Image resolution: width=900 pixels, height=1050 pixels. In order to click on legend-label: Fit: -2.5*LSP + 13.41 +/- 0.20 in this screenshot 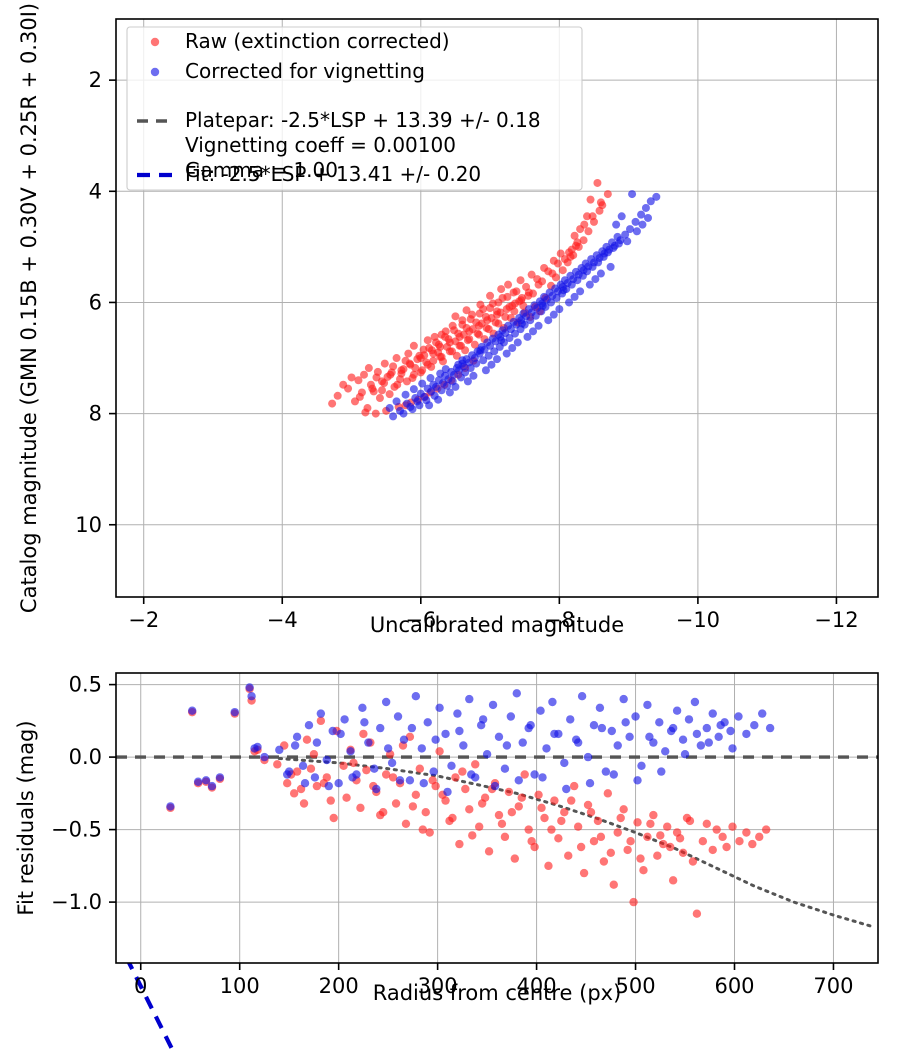, I will do `click(333, 174)`.